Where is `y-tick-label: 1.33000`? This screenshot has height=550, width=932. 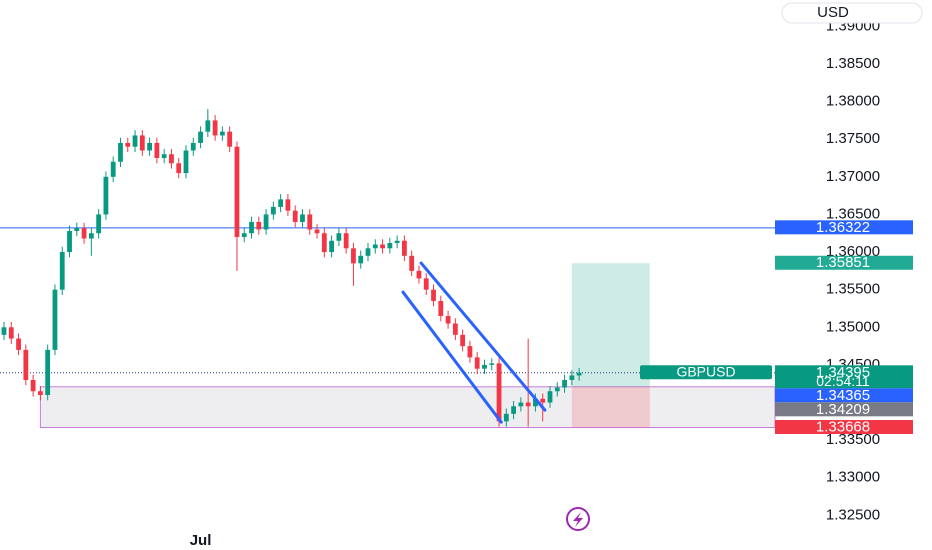
y-tick-label: 1.33000 is located at coordinates (853, 477).